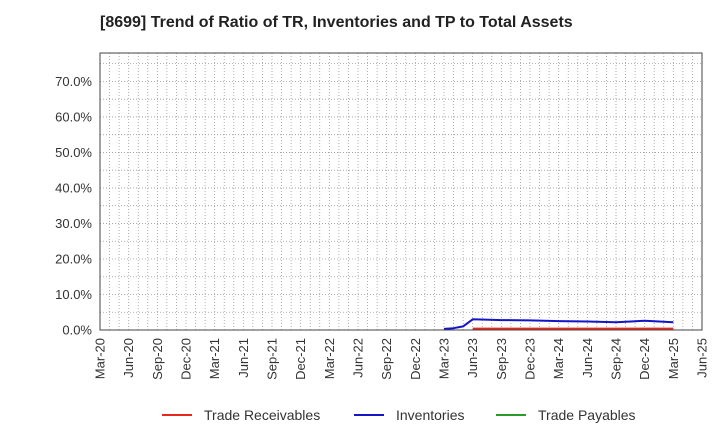  I want to click on x-tick-label: Jun-24, so click(587, 358).